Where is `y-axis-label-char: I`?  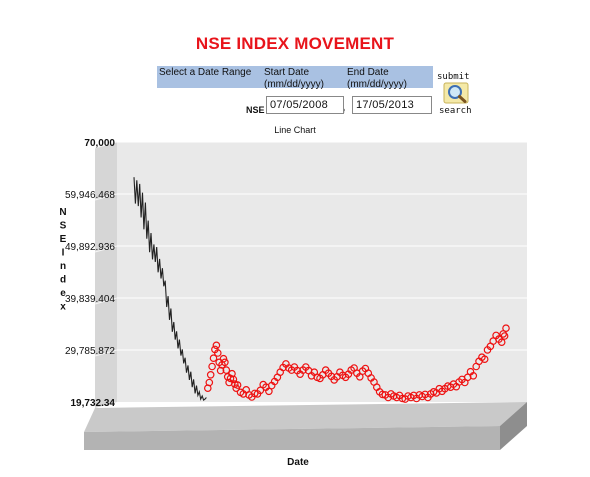
y-axis-label-char: I is located at coordinates (63, 253).